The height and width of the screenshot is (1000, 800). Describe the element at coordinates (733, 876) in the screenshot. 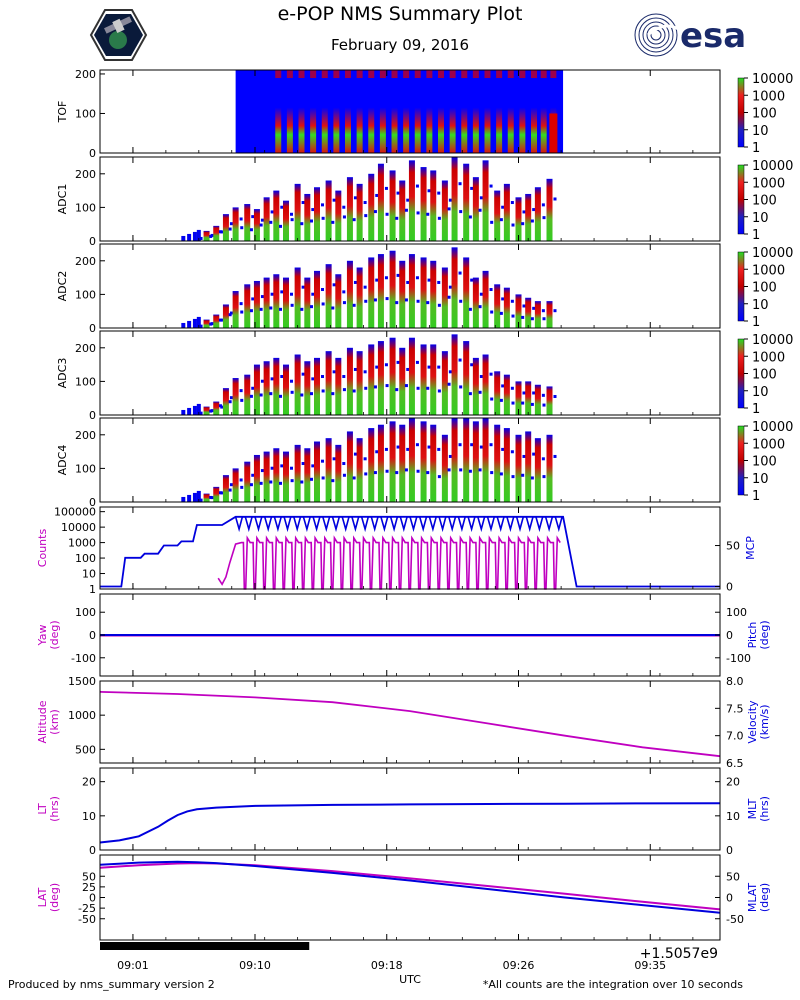

I see `y-tick-label: 50` at that location.